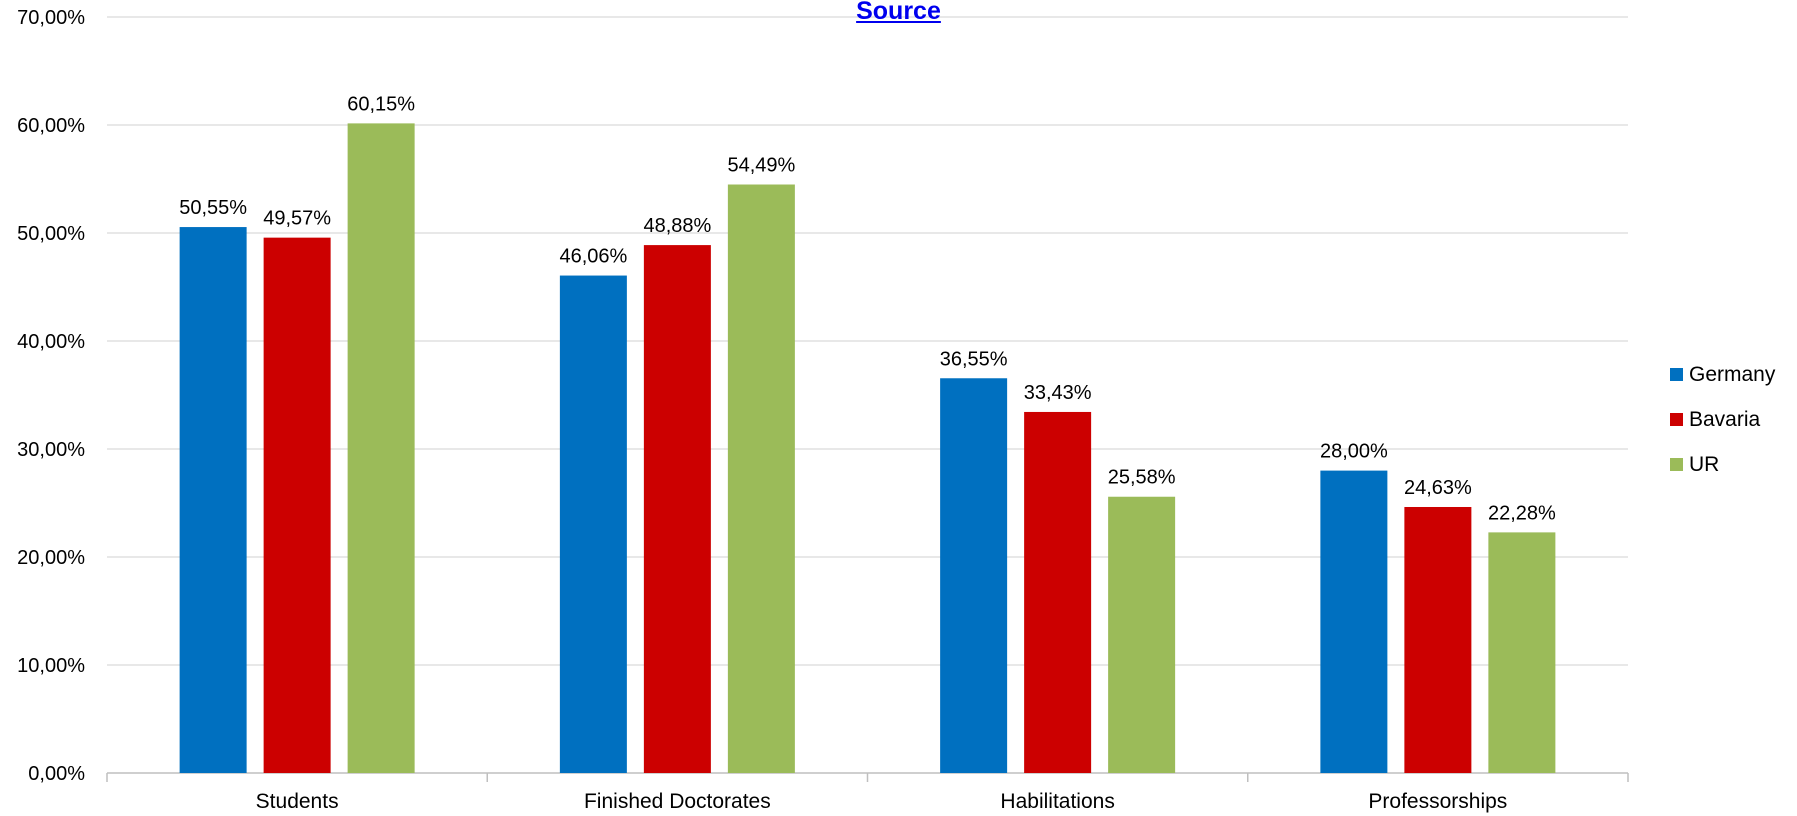 Image resolution: width=1797 pixels, height=816 pixels. I want to click on source-link: Source, so click(898, 12).